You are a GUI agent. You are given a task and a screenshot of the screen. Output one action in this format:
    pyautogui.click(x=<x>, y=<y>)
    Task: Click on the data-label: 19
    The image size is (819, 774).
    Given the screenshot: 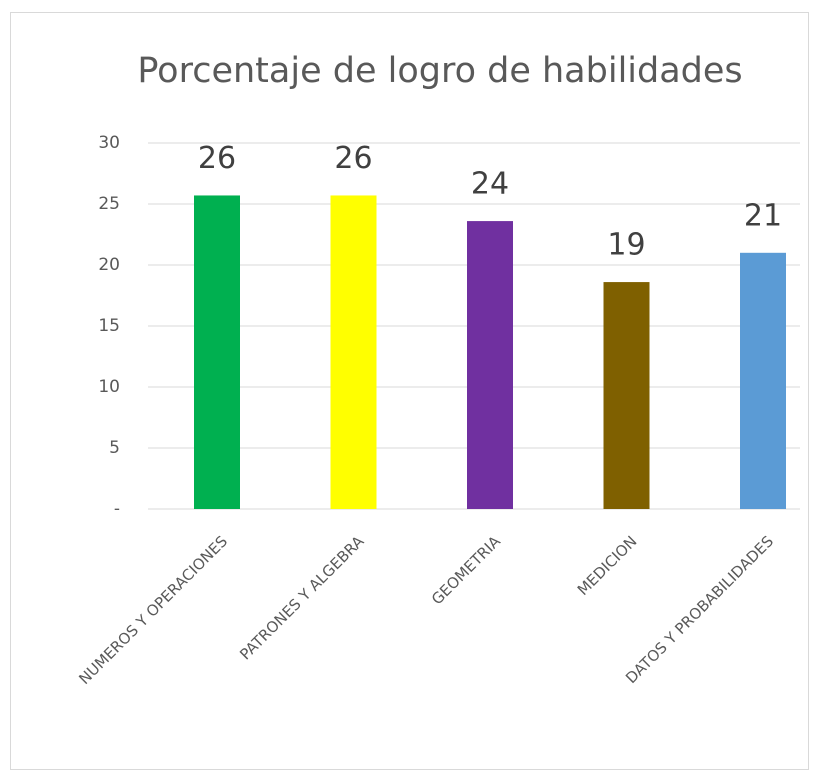 What is the action you would take?
    pyautogui.click(x=626, y=245)
    